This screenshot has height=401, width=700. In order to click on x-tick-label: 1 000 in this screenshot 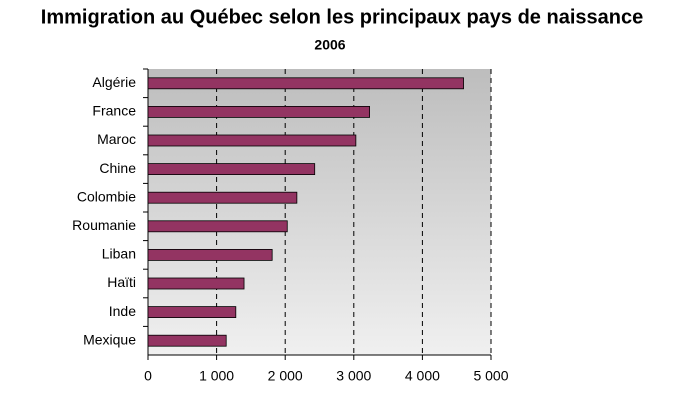, I will do `click(216, 376)`.